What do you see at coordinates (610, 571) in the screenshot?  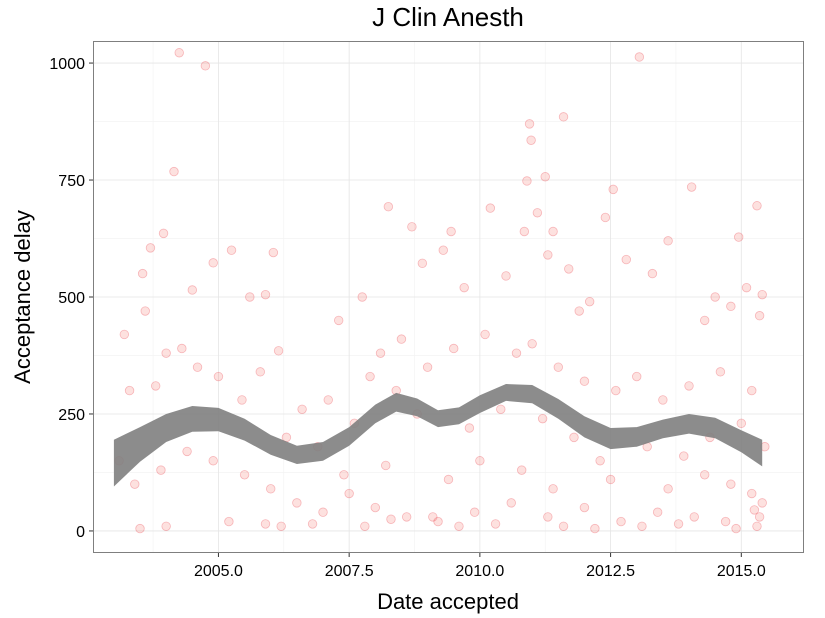 I see `x-tick-label: 2012.5` at bounding box center [610, 571].